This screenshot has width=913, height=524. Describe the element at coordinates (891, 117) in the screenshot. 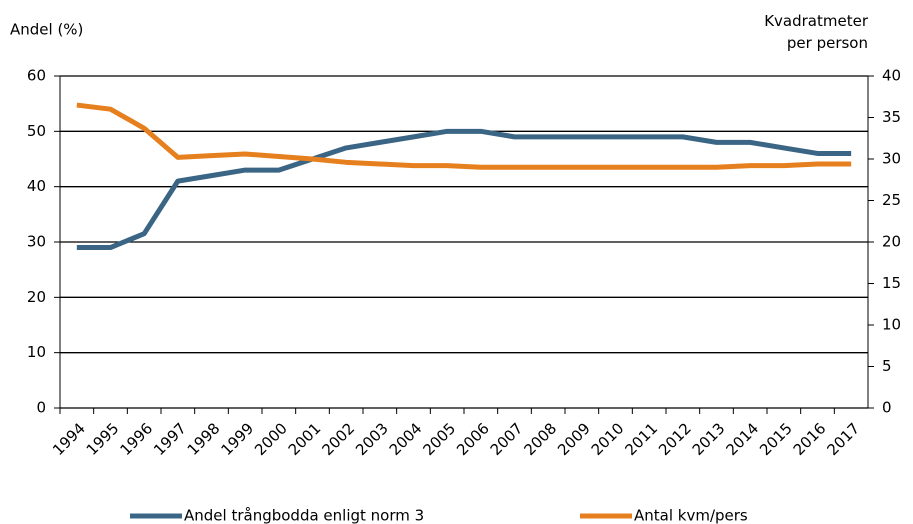

I see `y2-tick-label: 35` at that location.